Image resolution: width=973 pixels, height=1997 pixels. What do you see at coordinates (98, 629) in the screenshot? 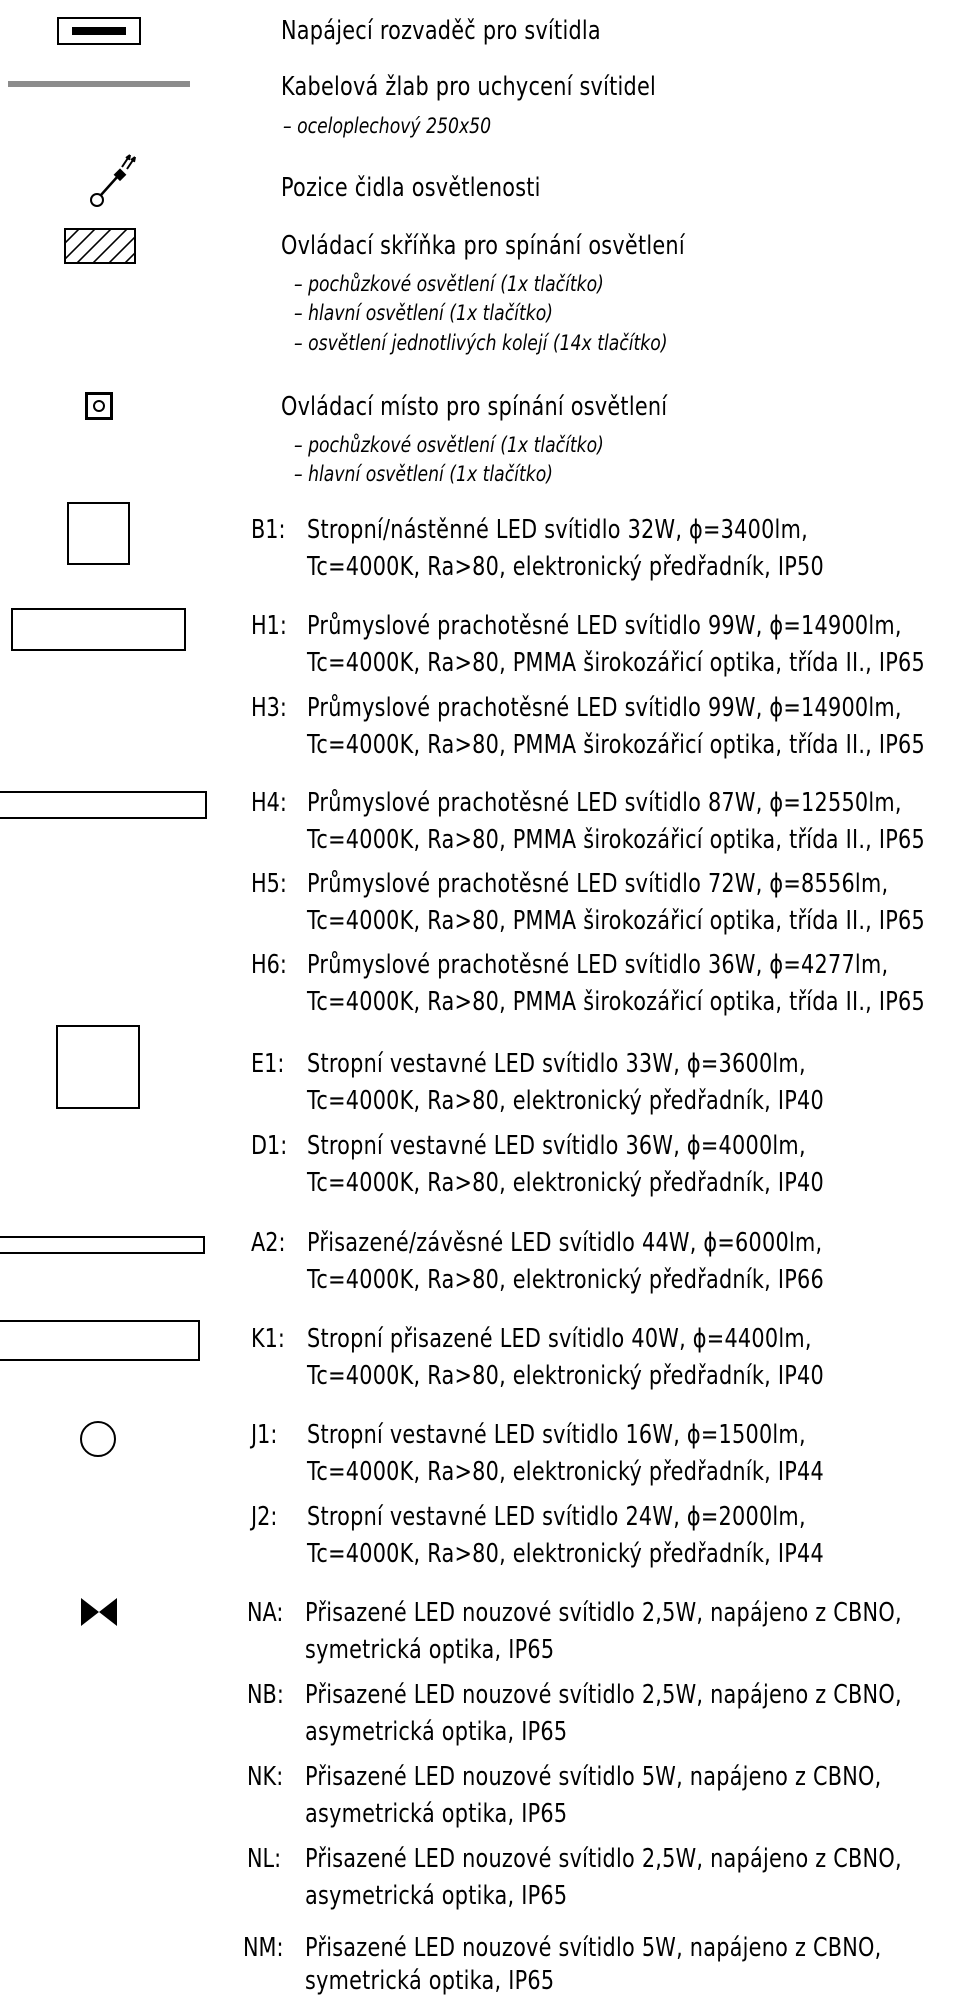
I see `luminaire-h1-symbol` at bounding box center [98, 629].